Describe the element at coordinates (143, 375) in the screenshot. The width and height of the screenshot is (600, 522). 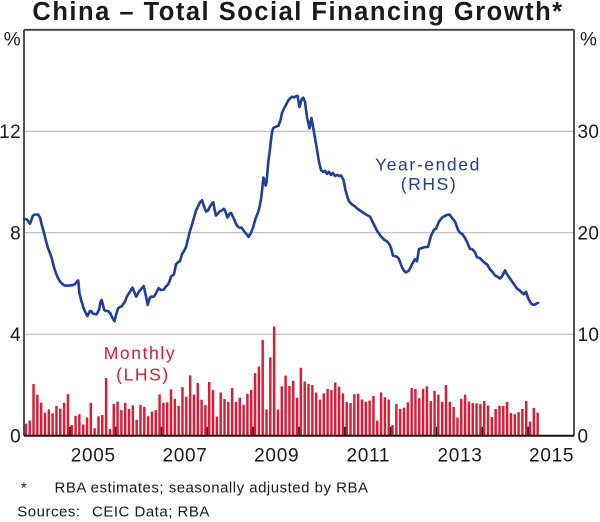
I see `svg-text: (LHS)` at that location.